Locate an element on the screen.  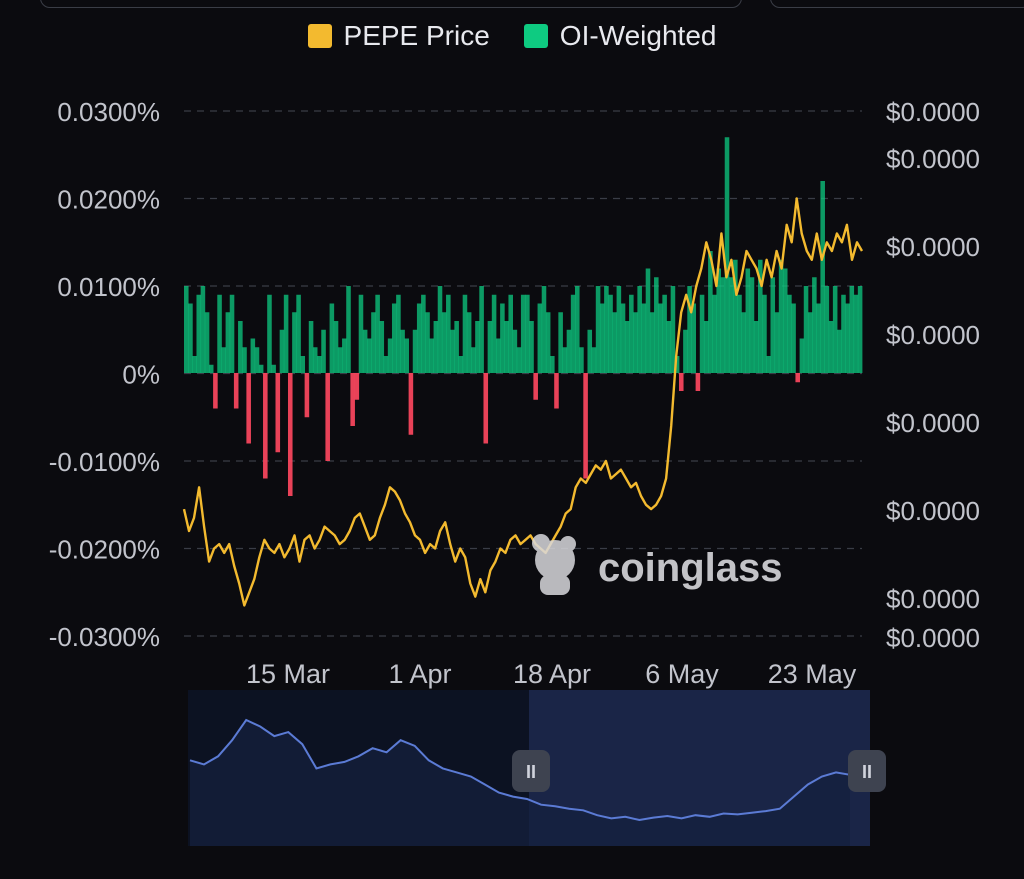
legend-item-price: PEPE Price is located at coordinates (398, 36).